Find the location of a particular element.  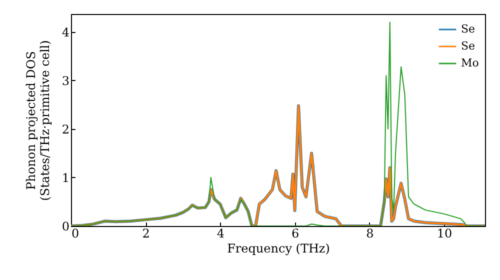

x-tick-label: 4 is located at coordinates (220, 233).